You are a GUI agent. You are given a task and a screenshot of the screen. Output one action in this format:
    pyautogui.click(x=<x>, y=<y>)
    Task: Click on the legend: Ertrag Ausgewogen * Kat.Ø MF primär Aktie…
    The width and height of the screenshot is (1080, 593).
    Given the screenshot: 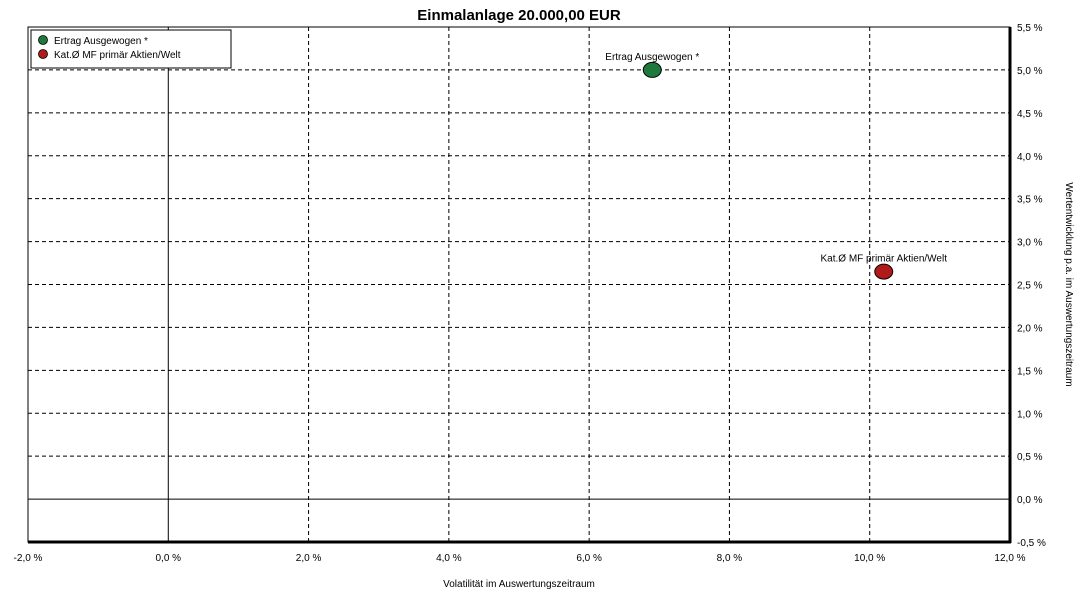 What is the action you would take?
    pyautogui.click(x=131, y=49)
    